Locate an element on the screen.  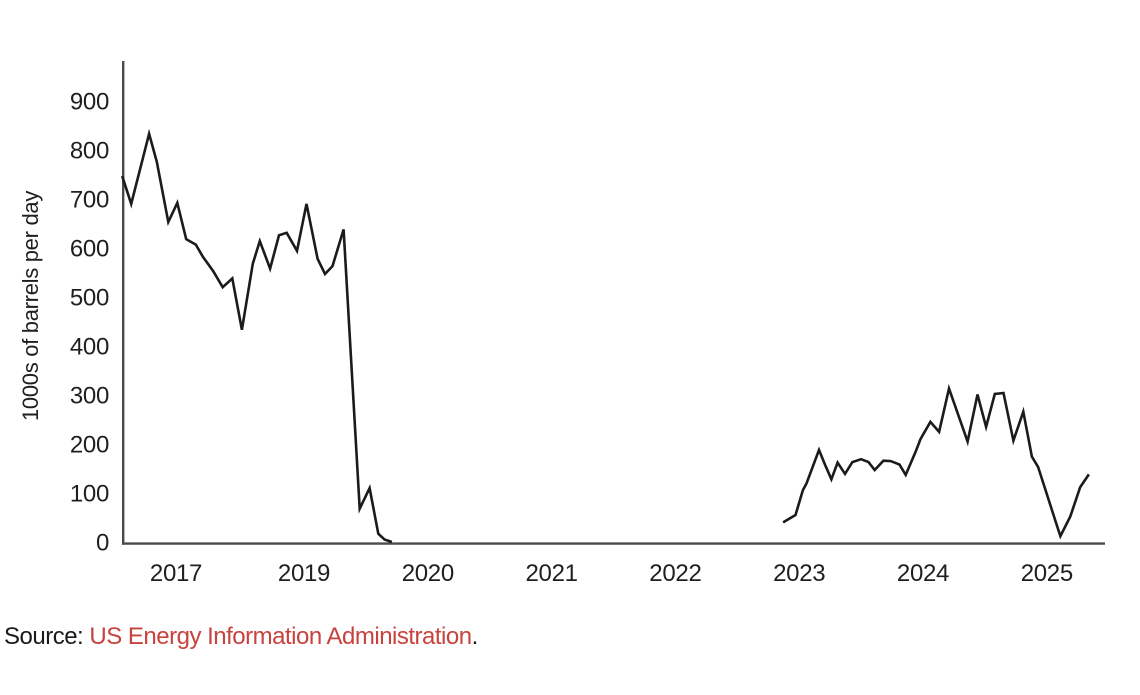
y-tick-label-0: 0 is located at coordinates (102, 543).